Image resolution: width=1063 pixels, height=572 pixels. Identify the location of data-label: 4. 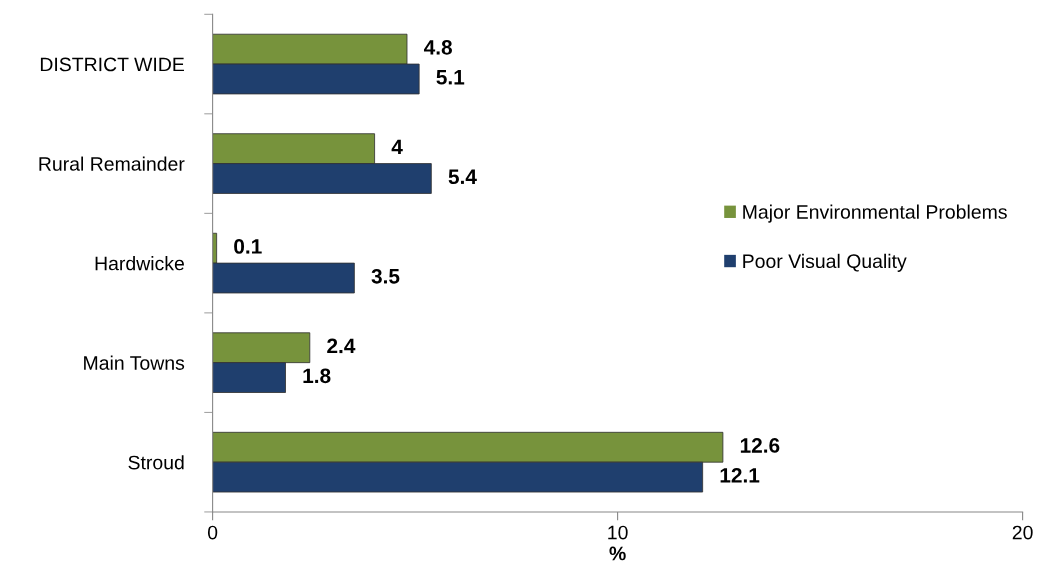
(397, 147).